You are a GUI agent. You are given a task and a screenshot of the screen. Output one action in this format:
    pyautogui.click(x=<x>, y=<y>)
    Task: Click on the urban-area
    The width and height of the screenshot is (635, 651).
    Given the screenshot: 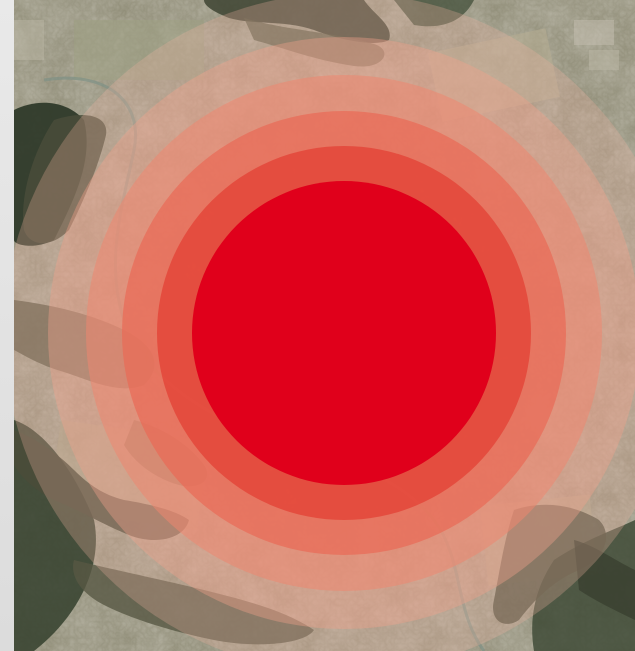 What is the action you would take?
    pyautogui.click(x=316, y=45)
    